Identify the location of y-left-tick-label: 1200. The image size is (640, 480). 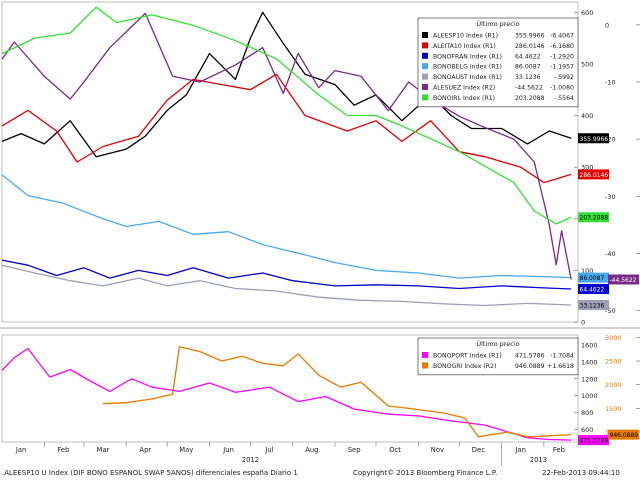
(589, 379).